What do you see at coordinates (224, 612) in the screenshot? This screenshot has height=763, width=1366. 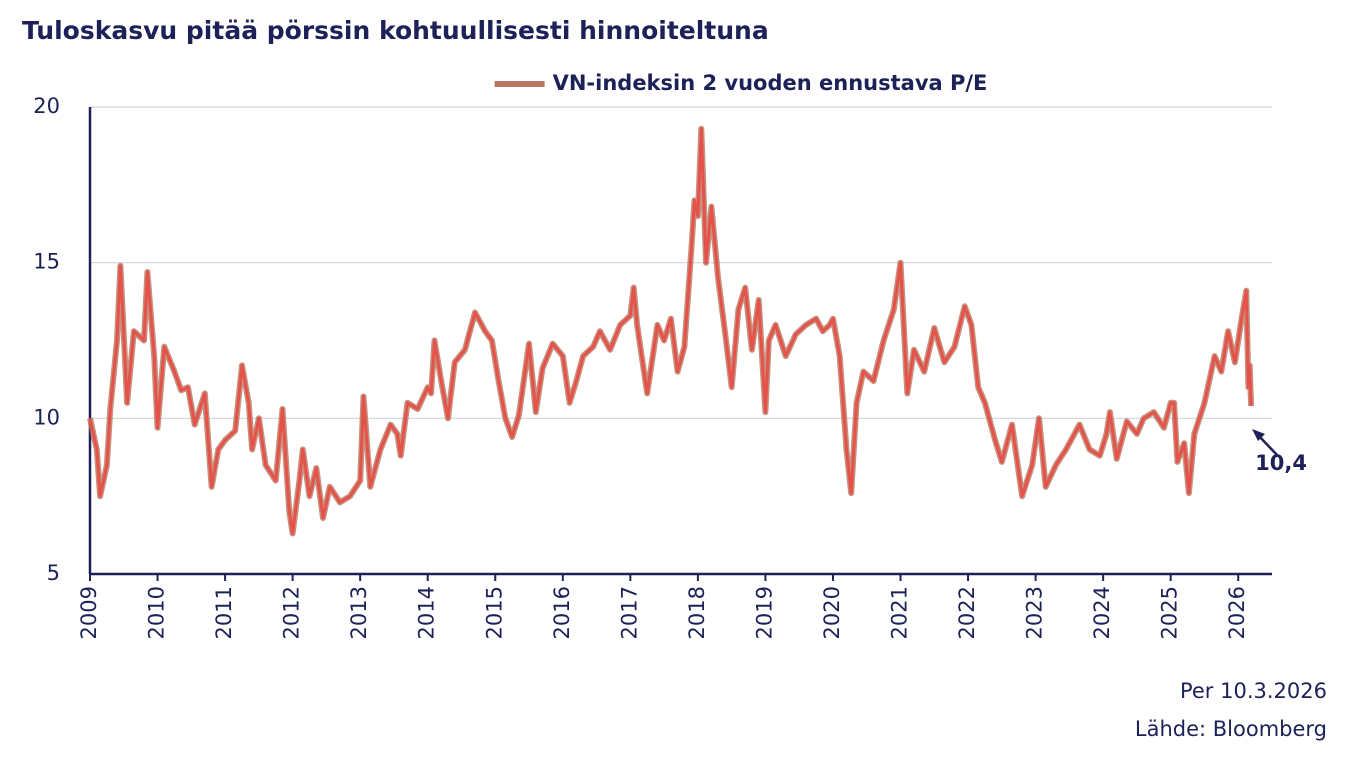 I see `x-tick-label: 2011` at bounding box center [224, 612].